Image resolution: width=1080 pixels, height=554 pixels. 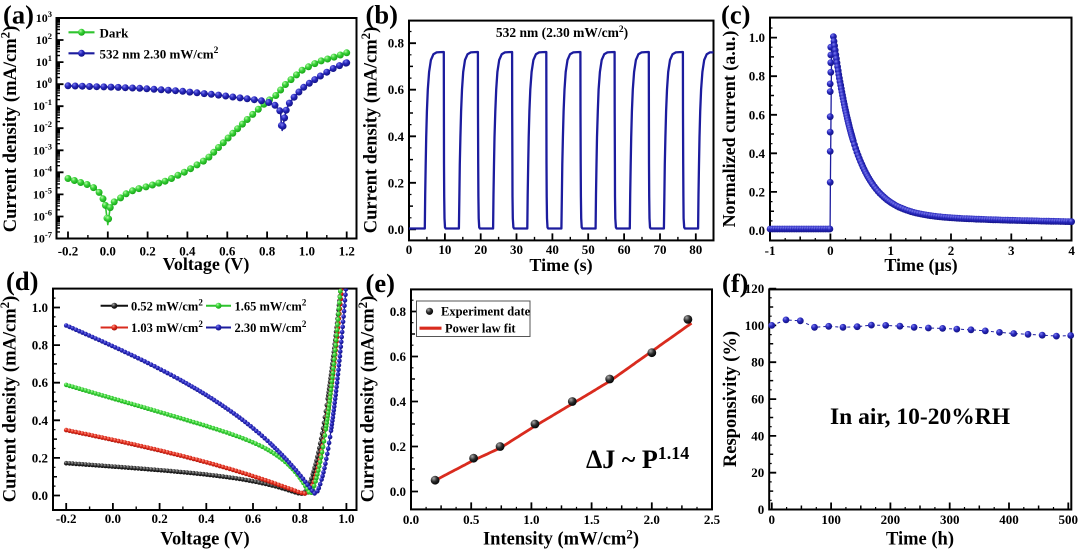 What do you see at coordinates (271, 327) in the screenshot?
I see `svg-text: 2.30 mW/cm2` at bounding box center [271, 327].